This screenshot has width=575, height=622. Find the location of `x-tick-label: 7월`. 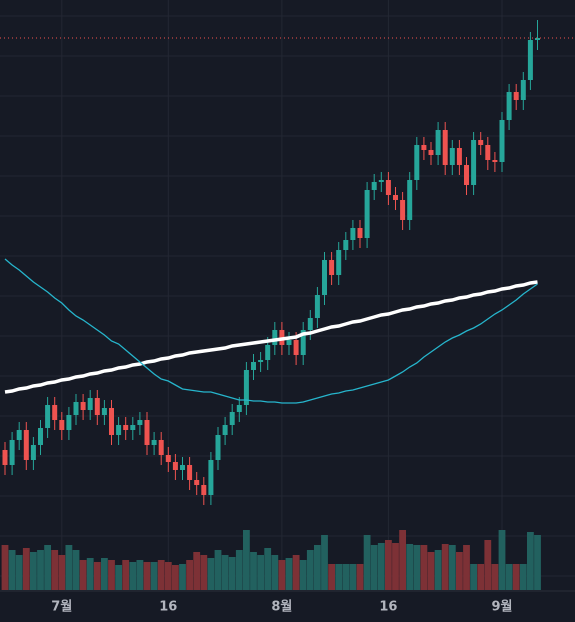

x-tick-label: 7월 is located at coordinates (61, 607).